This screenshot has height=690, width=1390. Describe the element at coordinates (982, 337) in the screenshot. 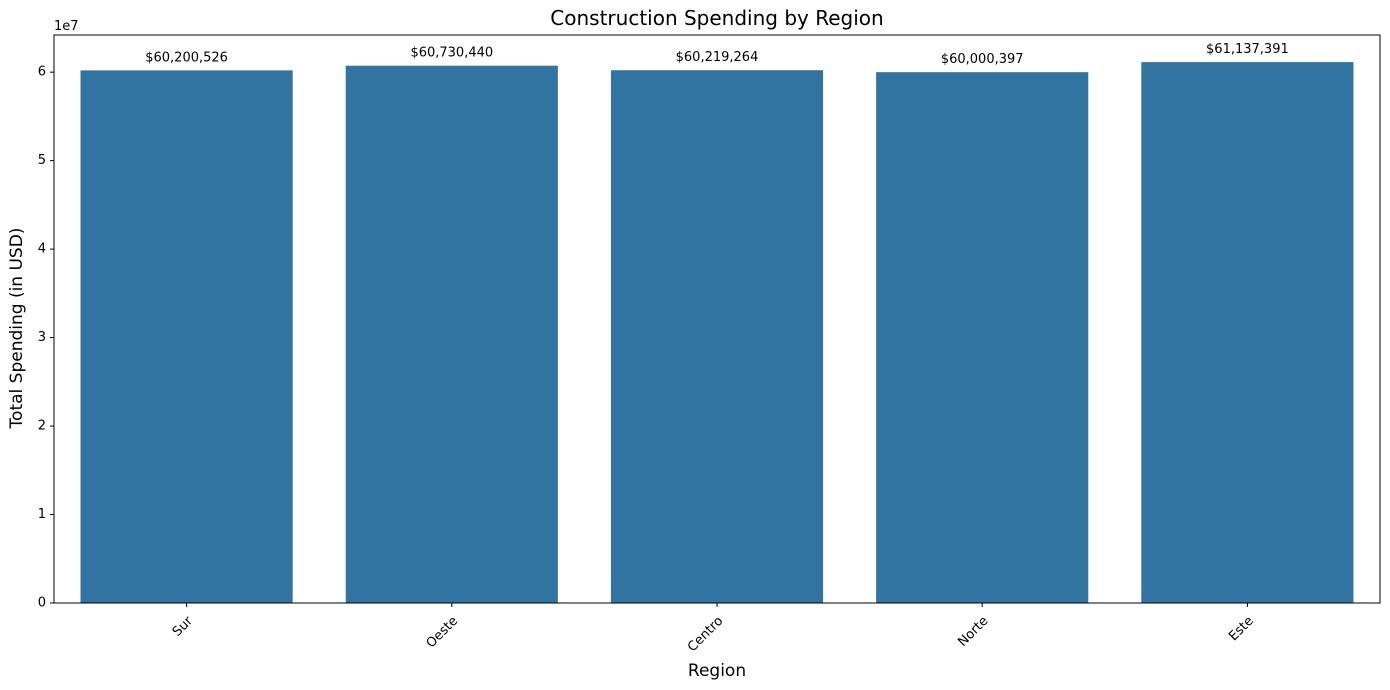

I see `bar-norte` at that location.